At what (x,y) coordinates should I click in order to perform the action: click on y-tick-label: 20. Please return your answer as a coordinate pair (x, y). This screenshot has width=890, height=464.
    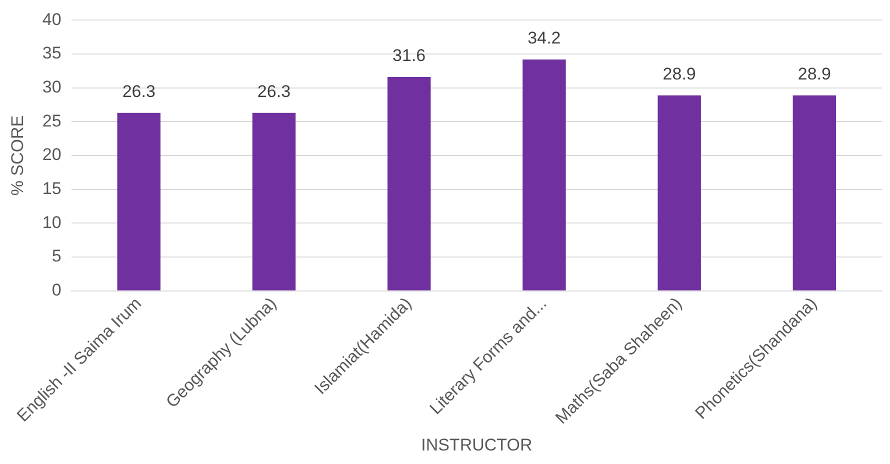
    Looking at the image, I should click on (52, 154).